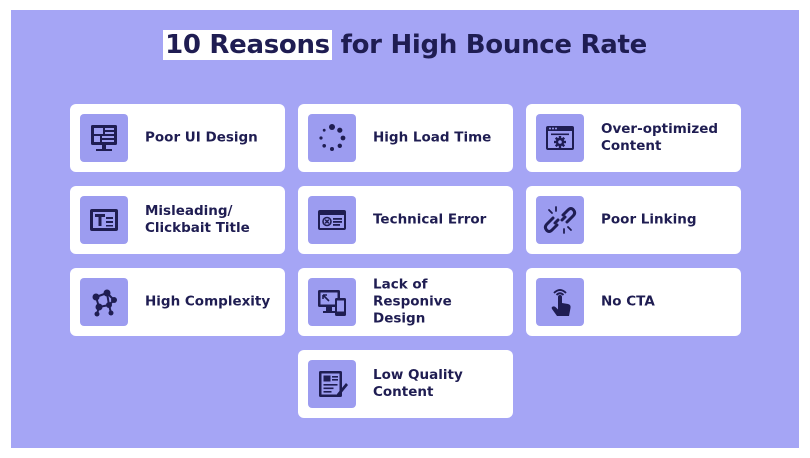 Image resolution: width=810 pixels, height=458 pixels. I want to click on loading-spinner-icon, so click(332, 138).